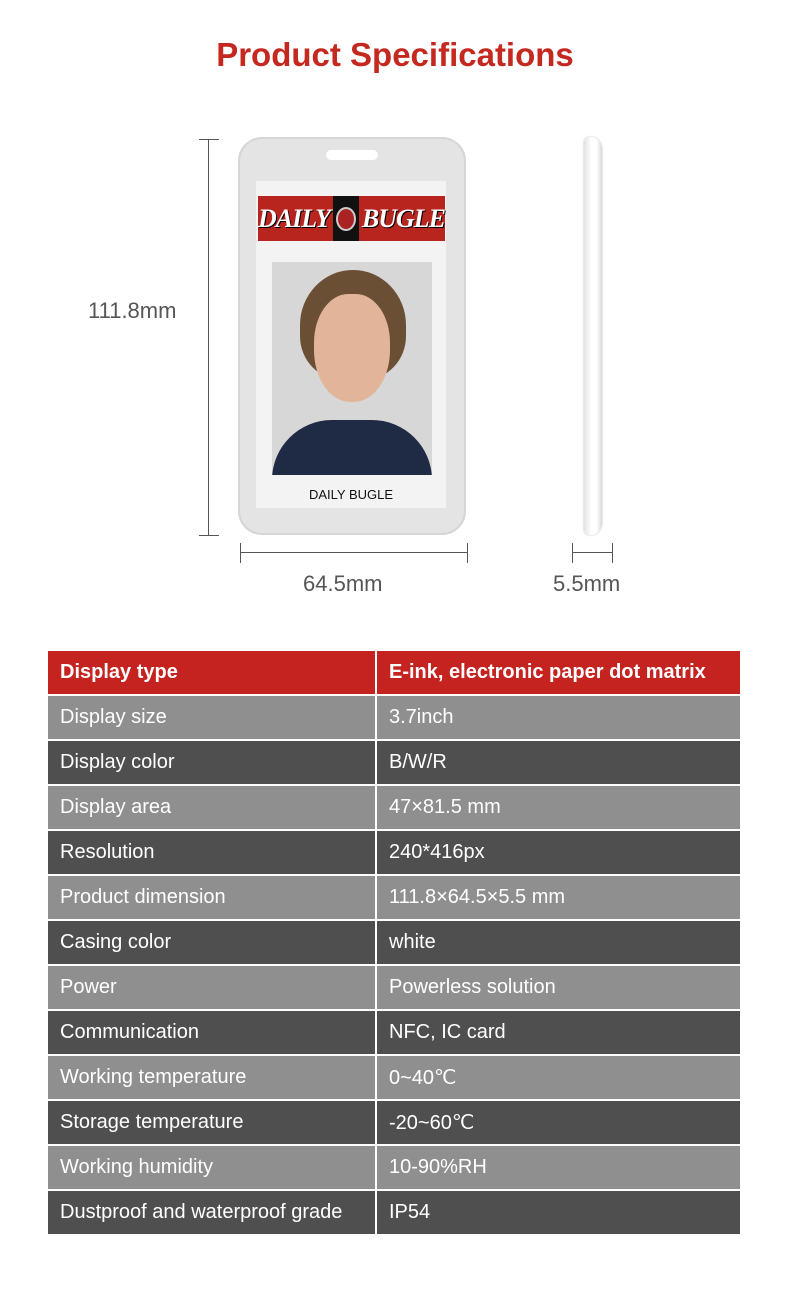 This screenshot has height=1313, width=790. I want to click on spec-row: Storage temperature -20~60℃, so click(394, 1122).